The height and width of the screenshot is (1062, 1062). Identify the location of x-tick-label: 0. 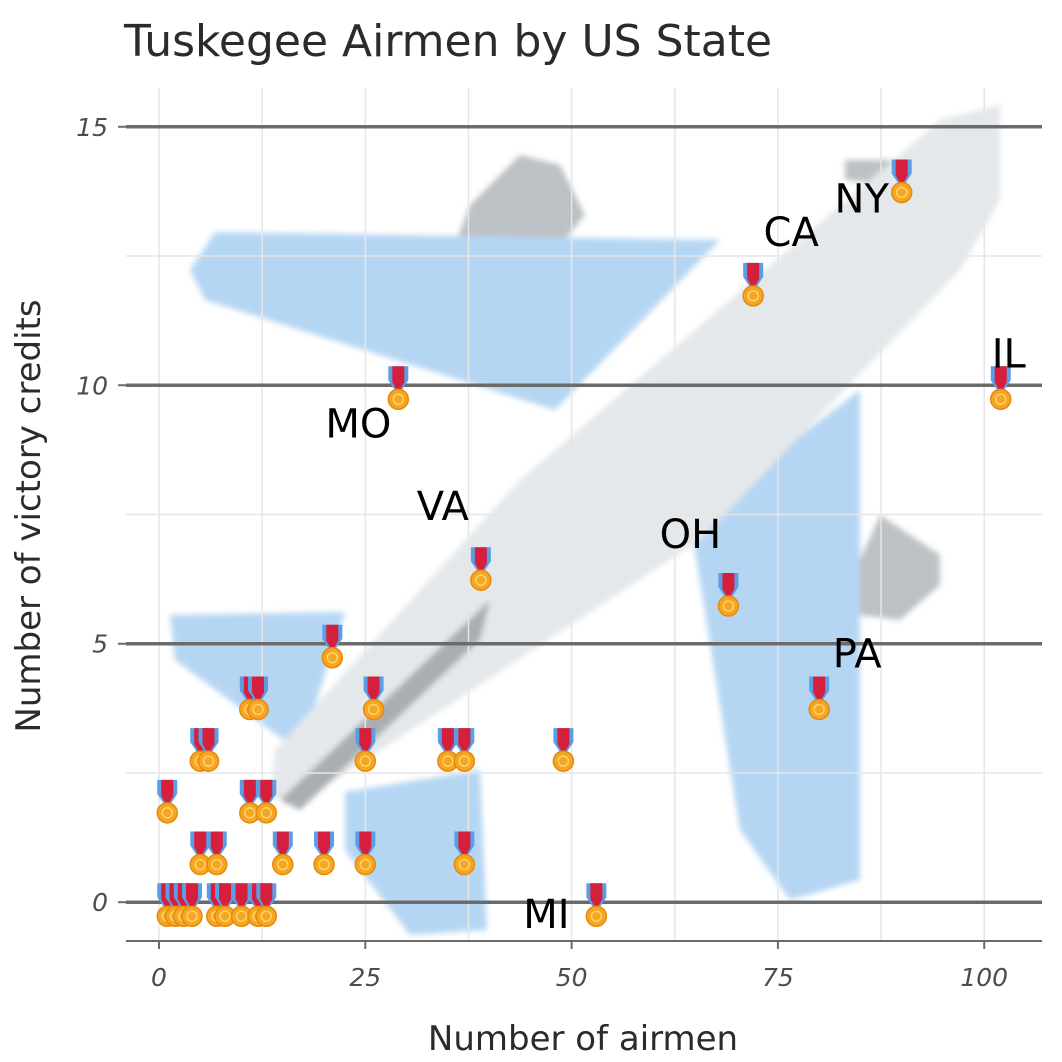
(159, 977).